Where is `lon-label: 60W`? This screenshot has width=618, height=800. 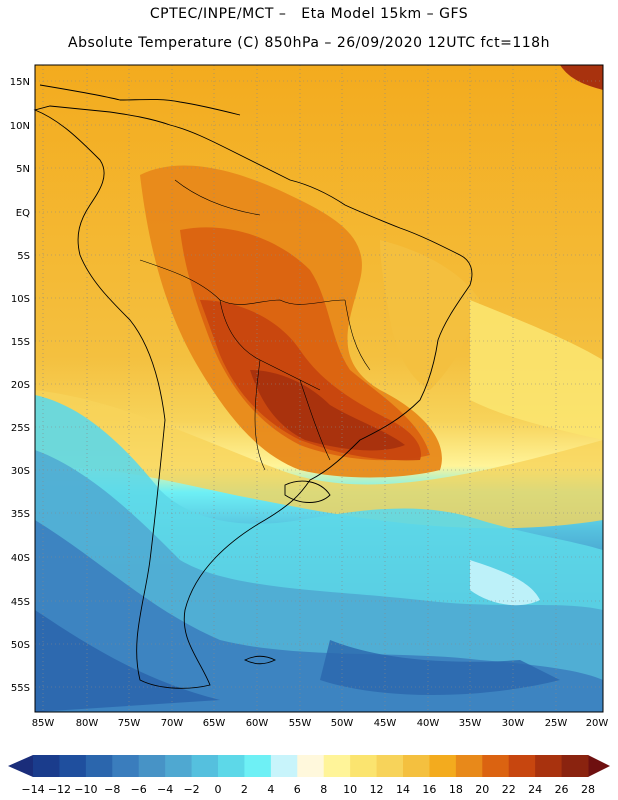
lon-label: 60W is located at coordinates (257, 723).